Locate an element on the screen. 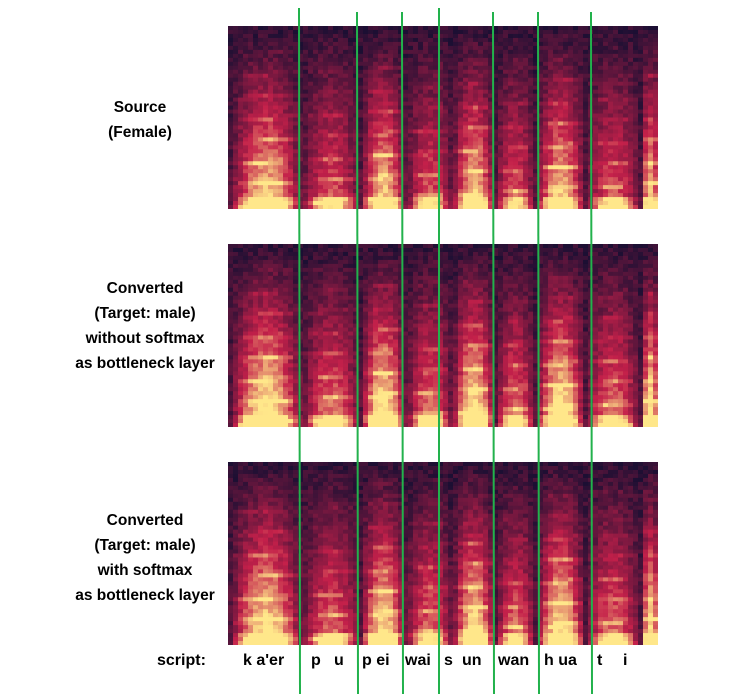 Image resolution: width=745 pixels, height=694 pixels. conv2-label-line-3: with softmax is located at coordinates (145, 570).